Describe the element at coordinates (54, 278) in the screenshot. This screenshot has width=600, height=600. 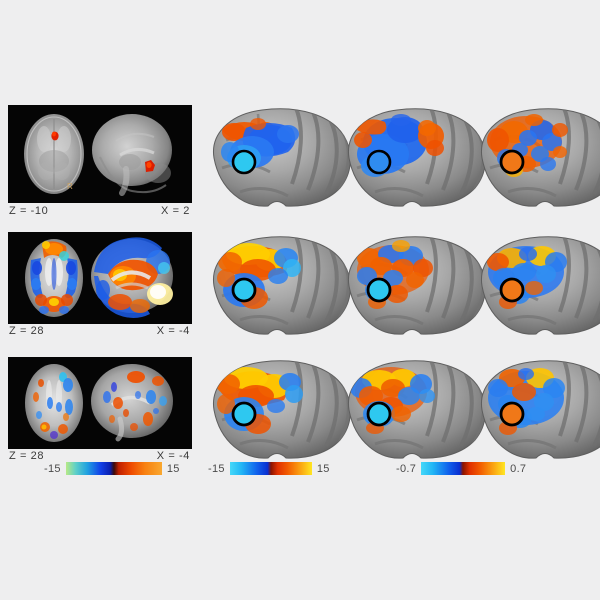
I see `axial-slice-row2` at that location.